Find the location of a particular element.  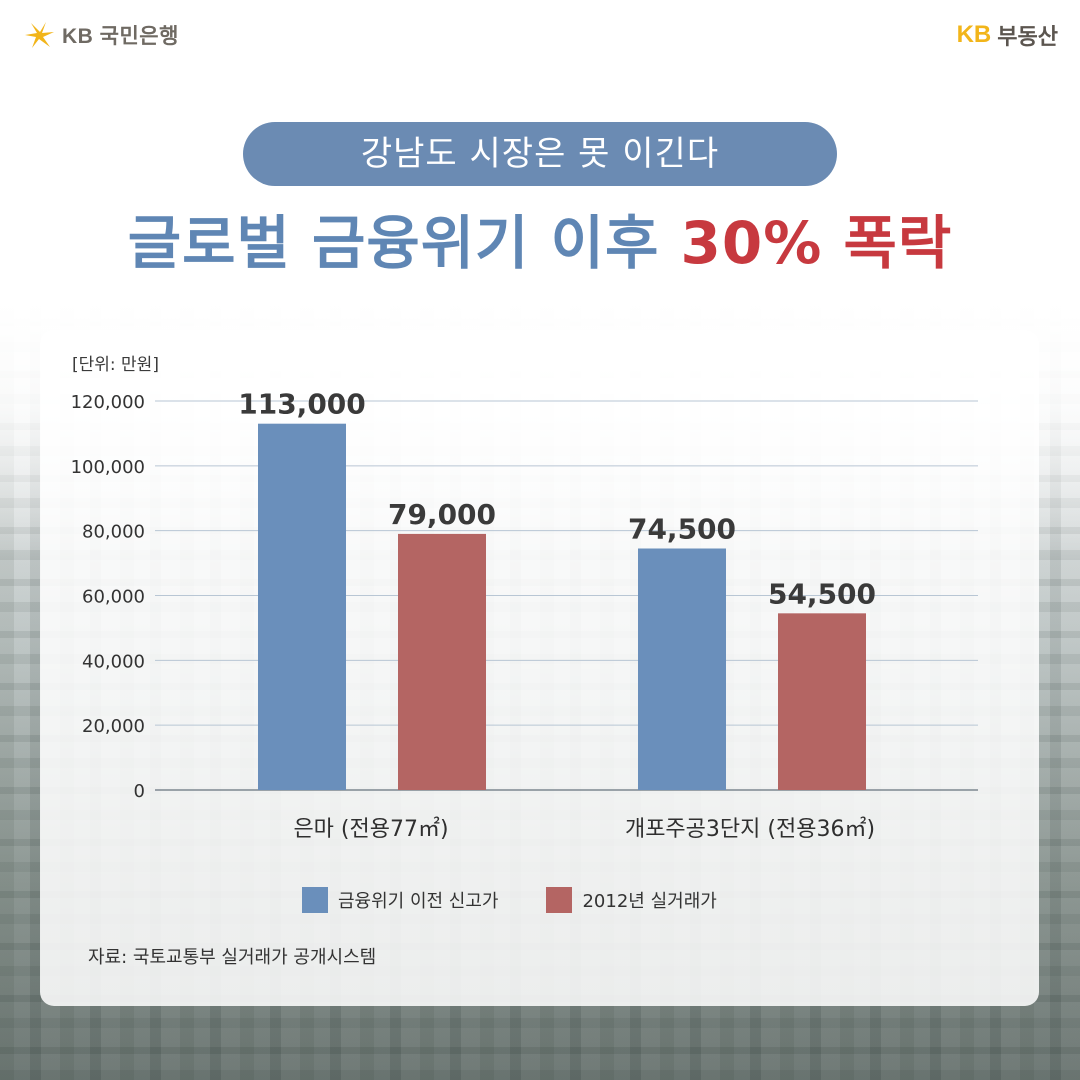

y-tick-label: 60,000 is located at coordinates (113, 597).